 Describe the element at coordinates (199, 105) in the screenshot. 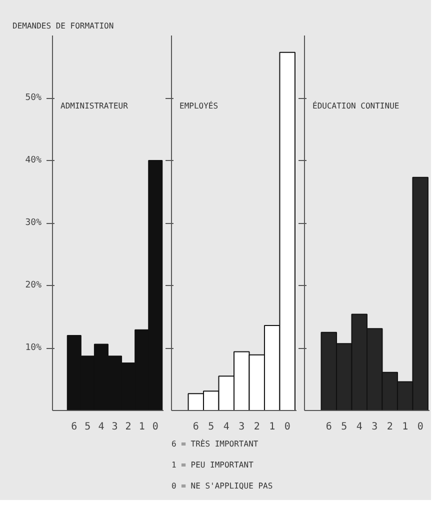

I see `text: EMPLOYÉS` at that location.